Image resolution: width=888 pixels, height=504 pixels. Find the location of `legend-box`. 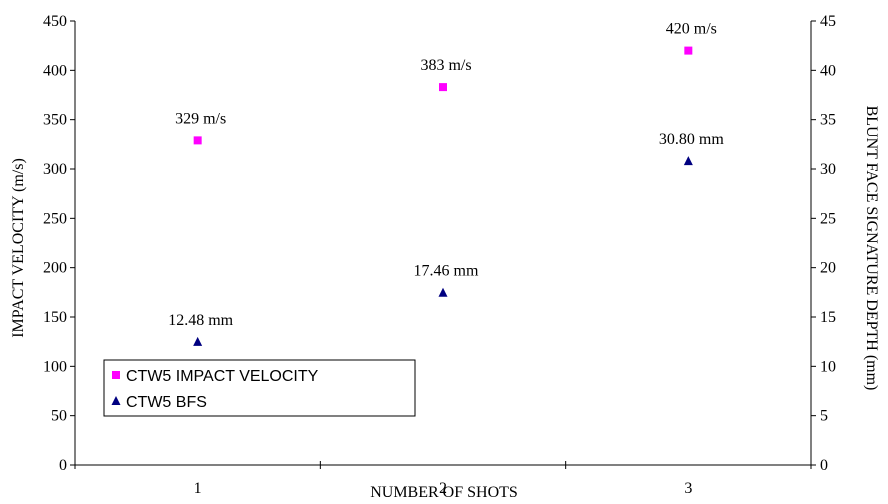

legend-box is located at coordinates (259, 388).